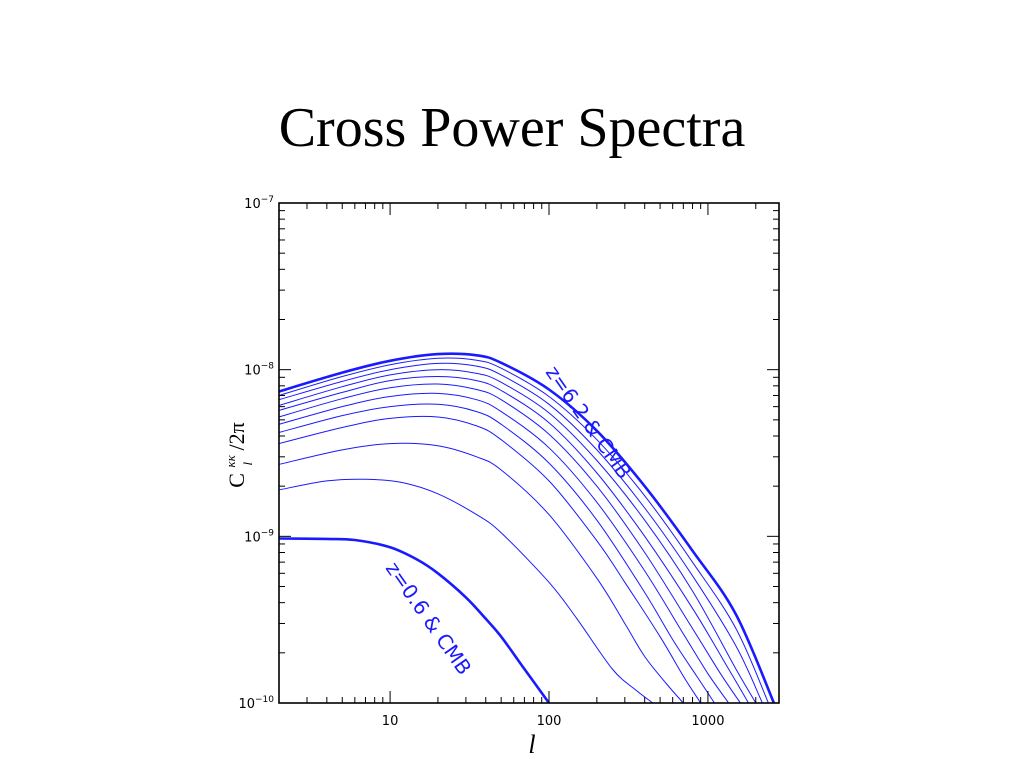  What do you see at coordinates (256, 703) in the screenshot?
I see `y-tick-label: 10⁻¹⁰` at bounding box center [256, 703].